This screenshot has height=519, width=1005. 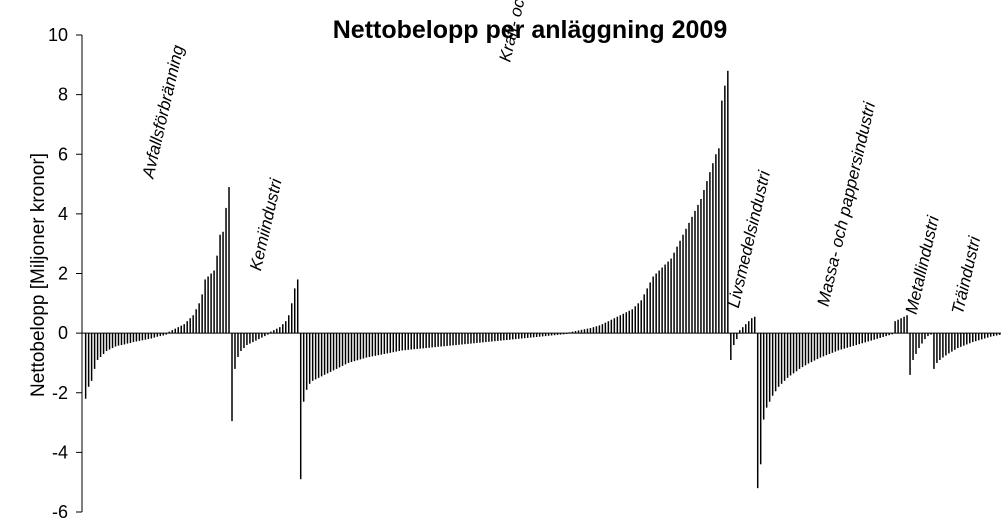 What do you see at coordinates (162, 112) in the screenshot?
I see `group-label: Avfallsförbränning` at bounding box center [162, 112].